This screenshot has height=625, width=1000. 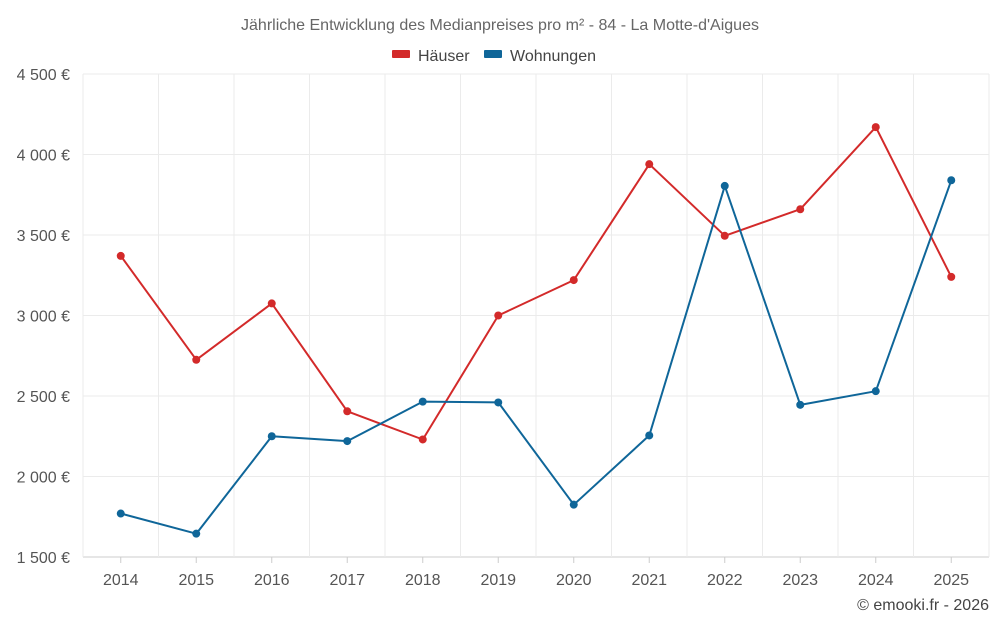 I want to click on y-tick-label: 1 500 €, so click(x=43, y=558).